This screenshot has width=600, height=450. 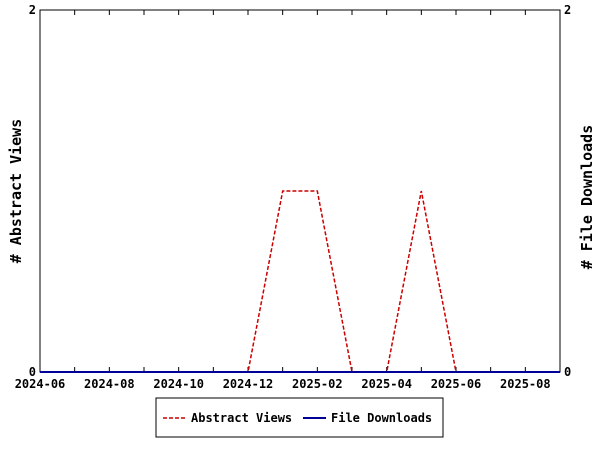 I want to click on legend-box, so click(x=299, y=417).